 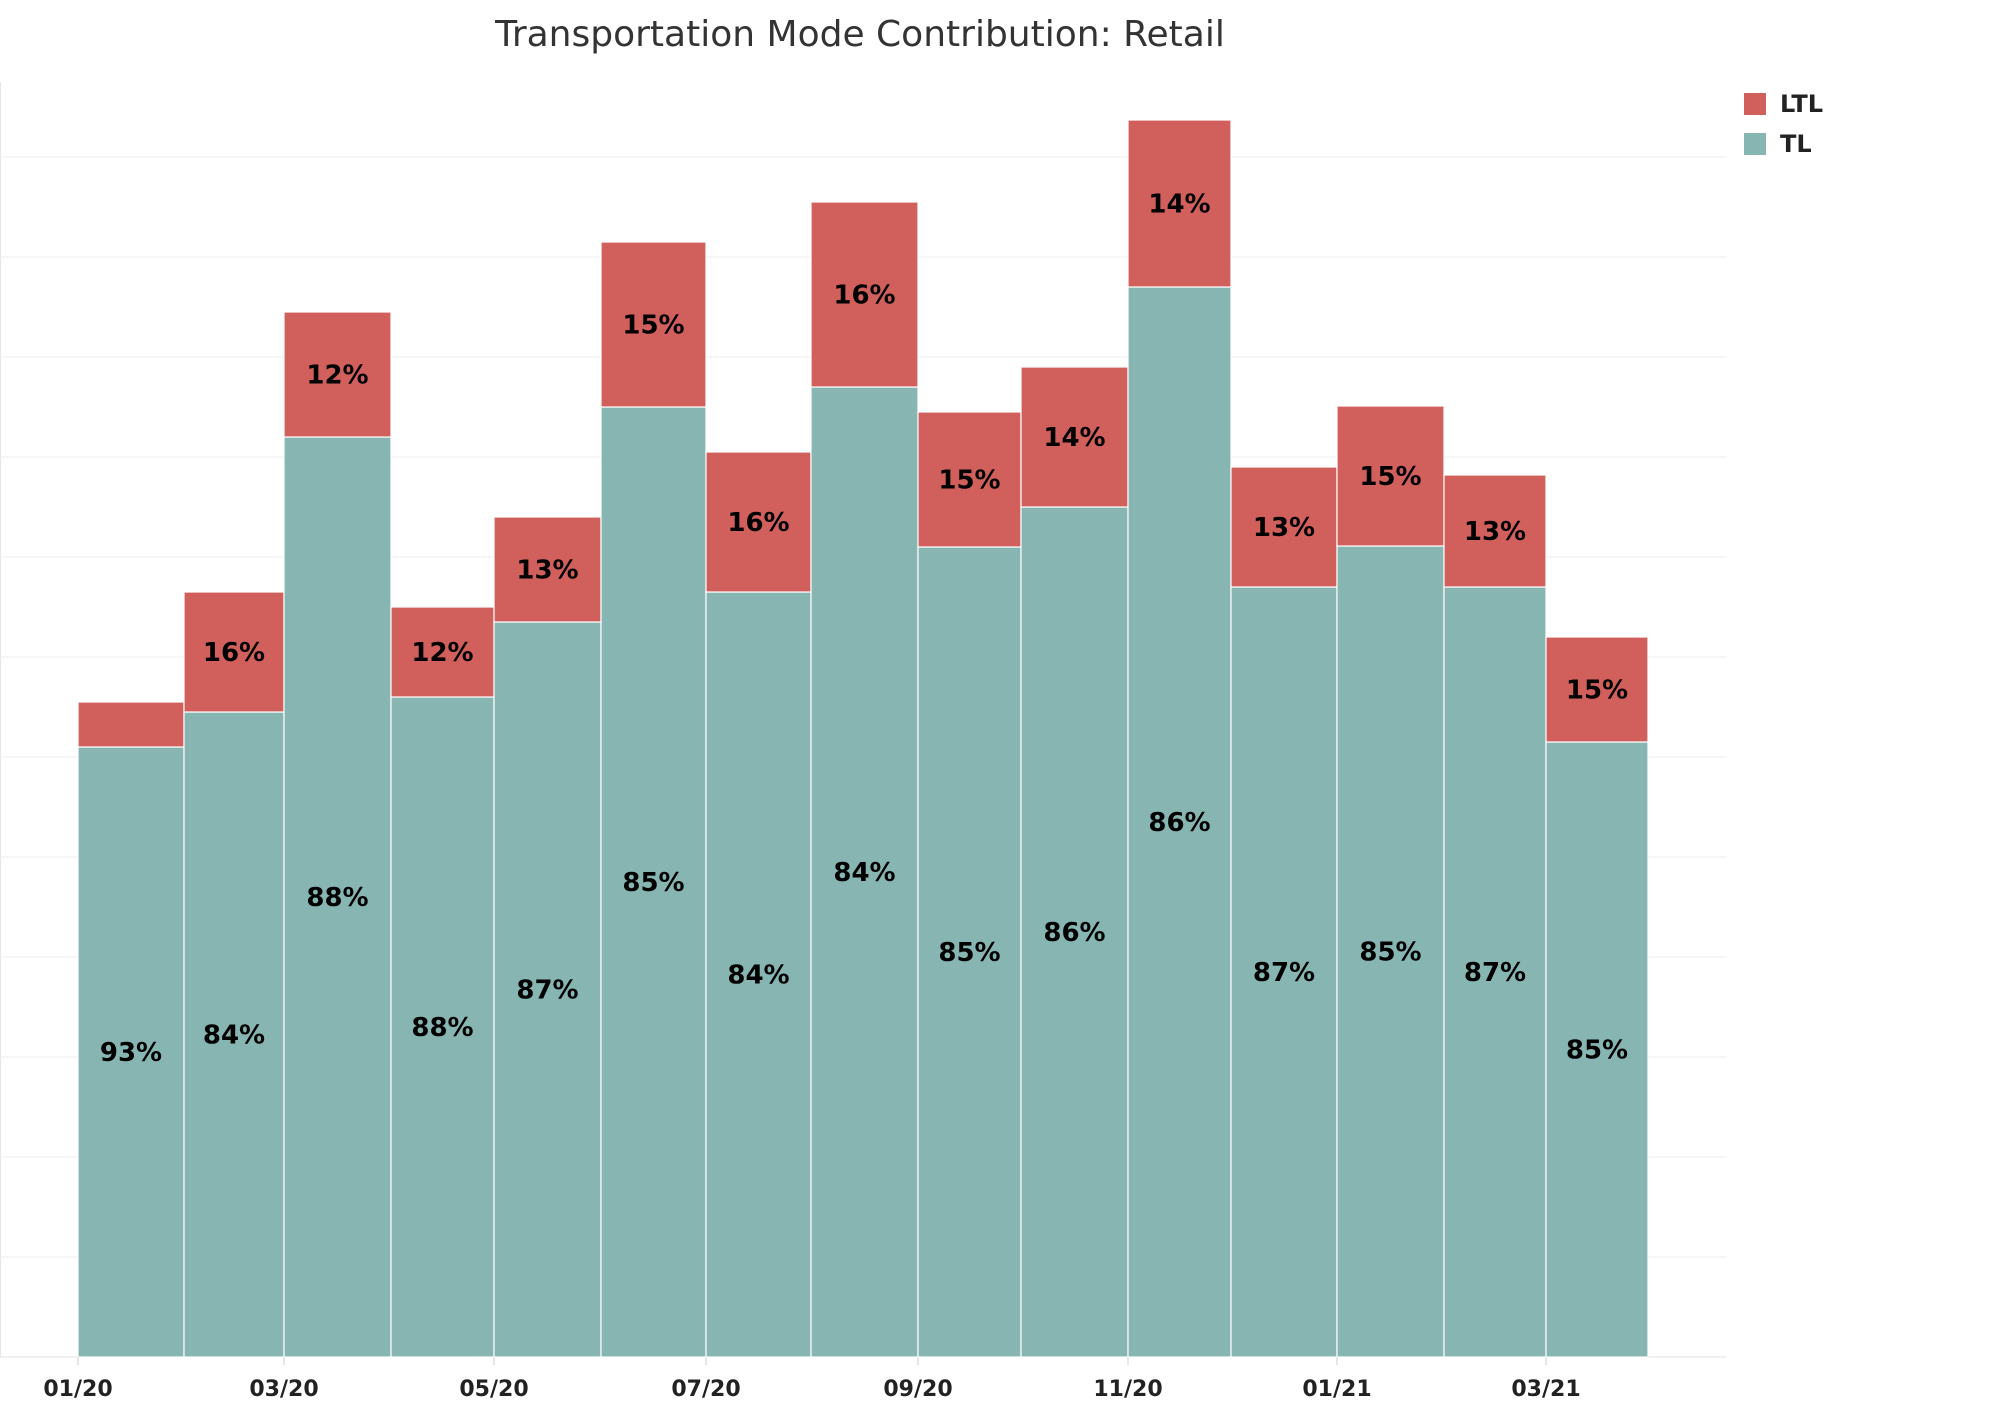 What do you see at coordinates (1755, 144) in the screenshot?
I see `legend-swatch-tl` at bounding box center [1755, 144].